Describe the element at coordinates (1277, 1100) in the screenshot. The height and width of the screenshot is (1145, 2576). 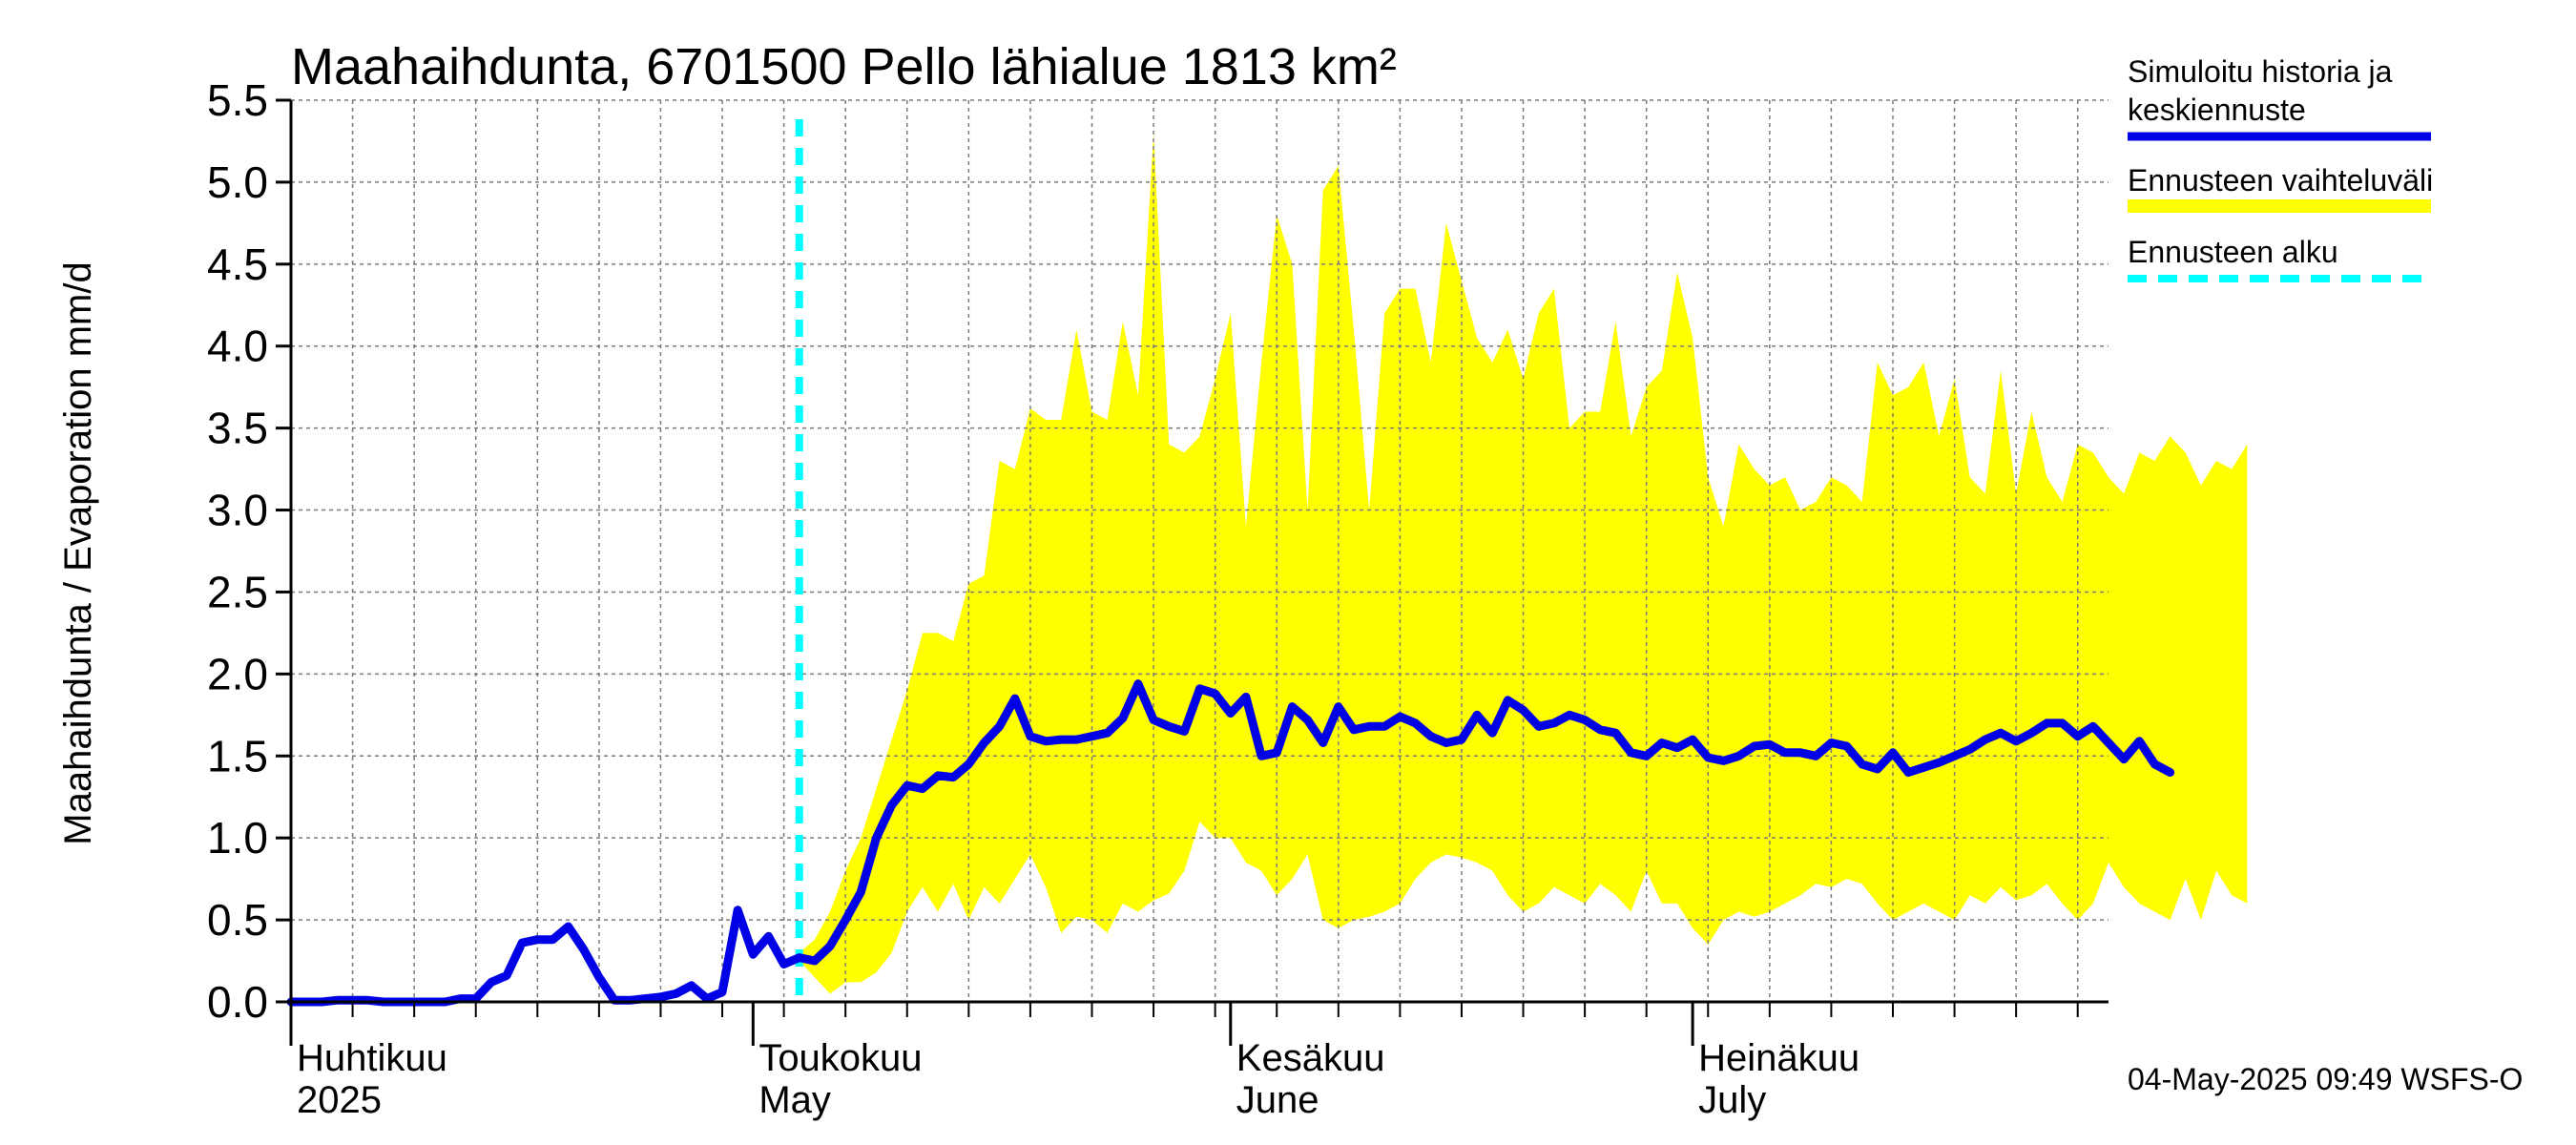
I see `x-month-sublabel: June` at that location.